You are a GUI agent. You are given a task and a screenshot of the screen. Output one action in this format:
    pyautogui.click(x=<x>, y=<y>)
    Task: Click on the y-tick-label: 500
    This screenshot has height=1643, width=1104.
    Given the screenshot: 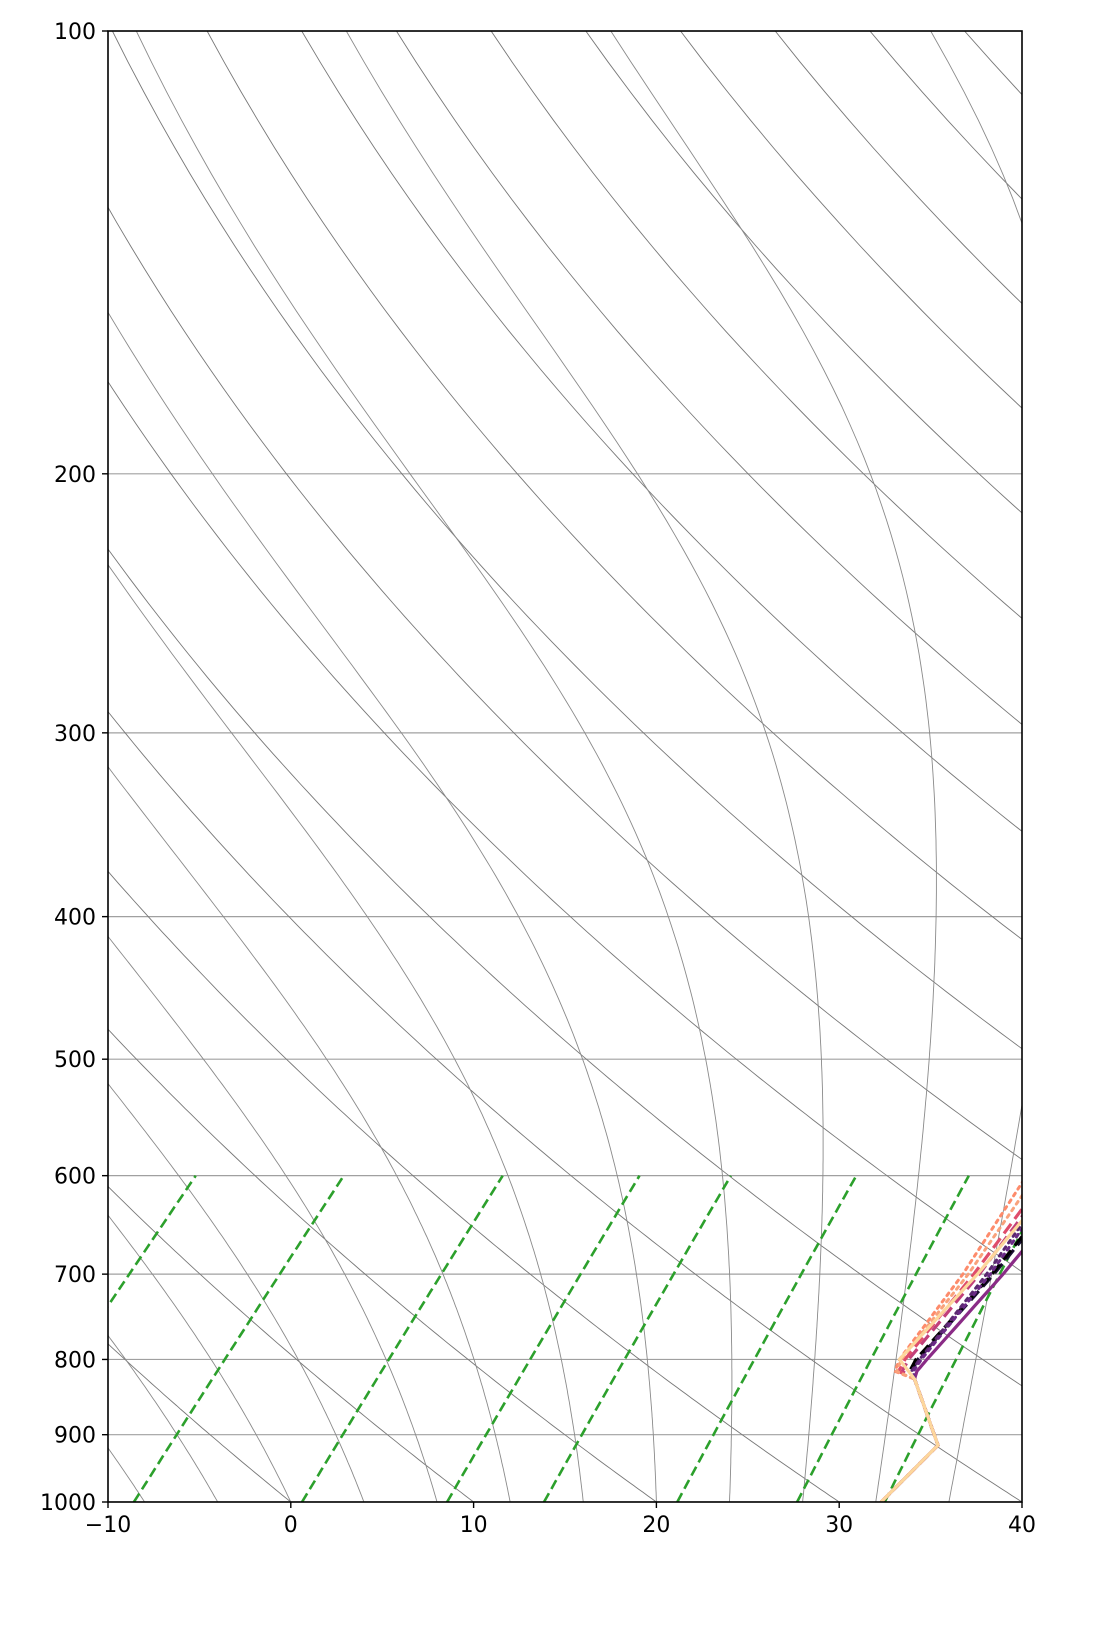 What is the action you would take?
    pyautogui.click(x=75, y=1060)
    